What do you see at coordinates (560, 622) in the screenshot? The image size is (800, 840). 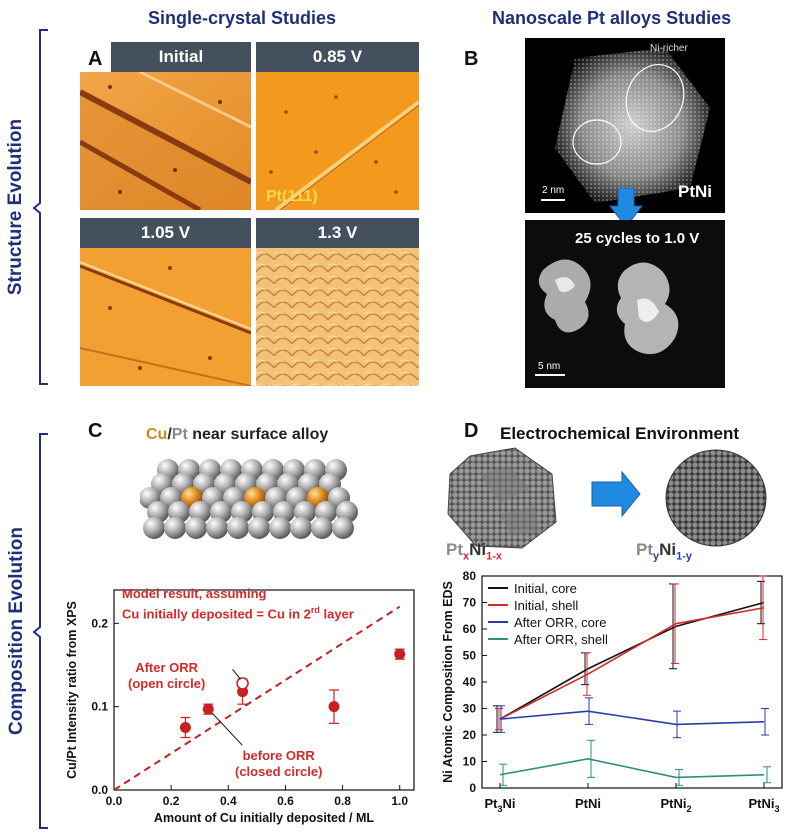 I see `legend-label: After ORR, core` at bounding box center [560, 622].